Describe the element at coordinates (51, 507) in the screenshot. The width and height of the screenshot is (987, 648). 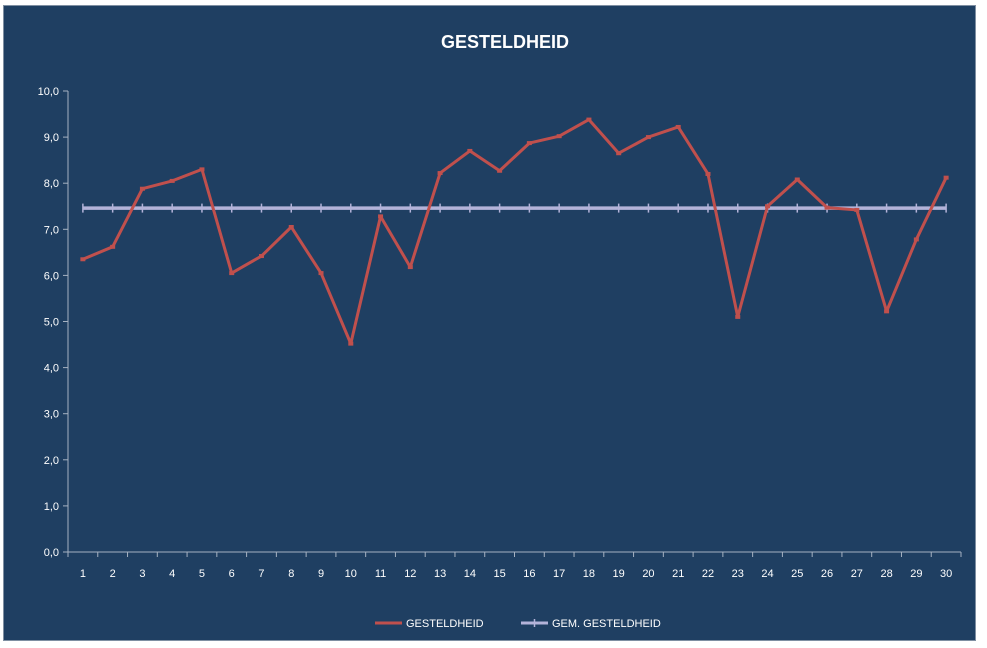
I see `y-tick-label: 1,0` at that location.